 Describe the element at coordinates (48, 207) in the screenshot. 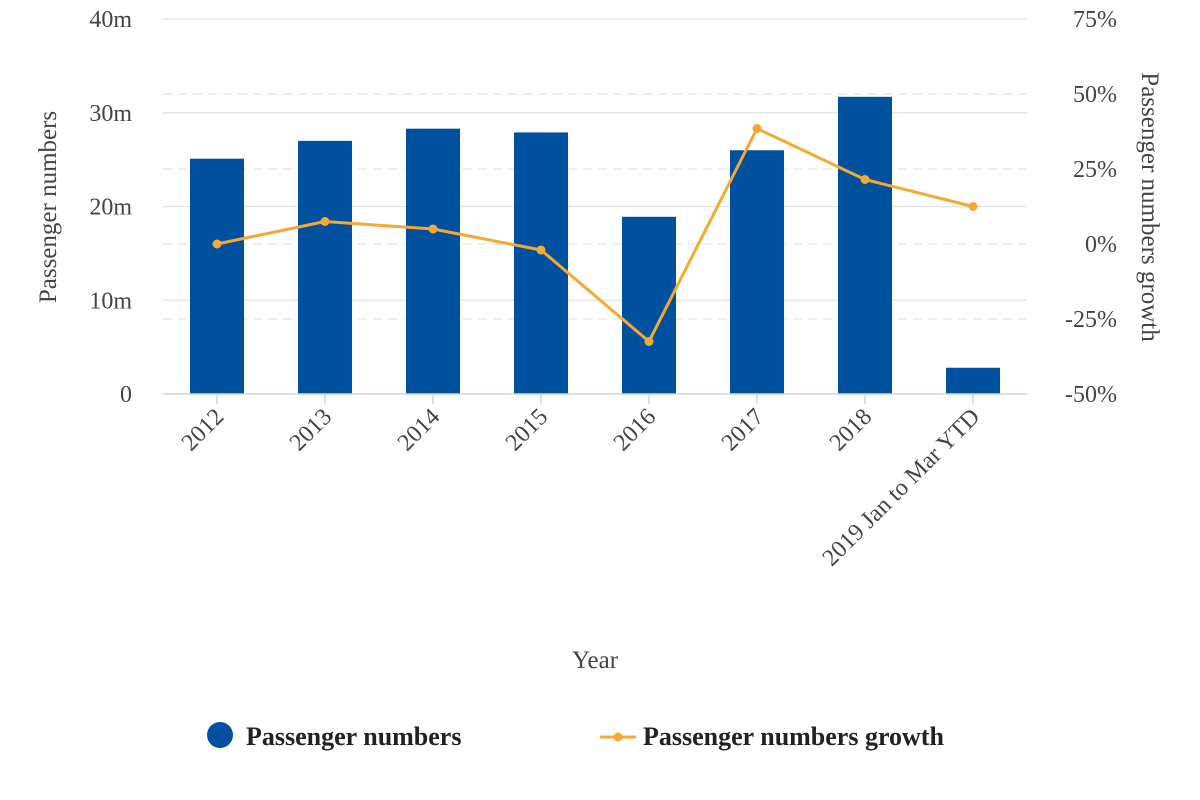

I see `left-axis-title: Passenger numbers` at that location.